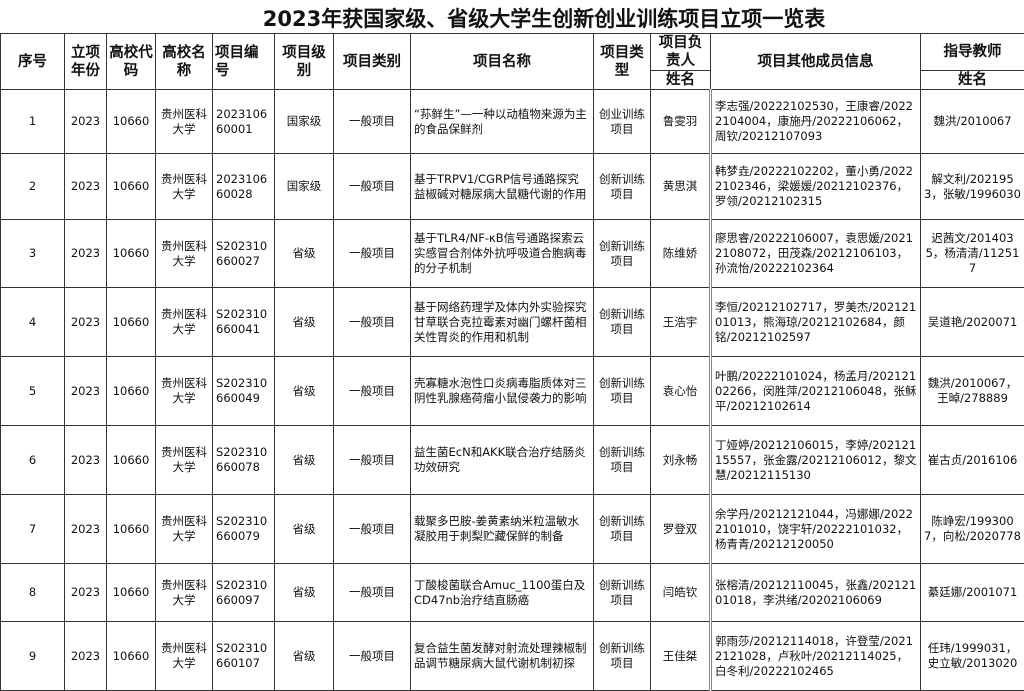  Describe the element at coordinates (502, 391) in the screenshot. I see `project-name-cell: 壳寡糖水泡性口炎病毒脂质体对三阴性乳腺癌荷瘤小鼠侵袭力的影响` at that location.